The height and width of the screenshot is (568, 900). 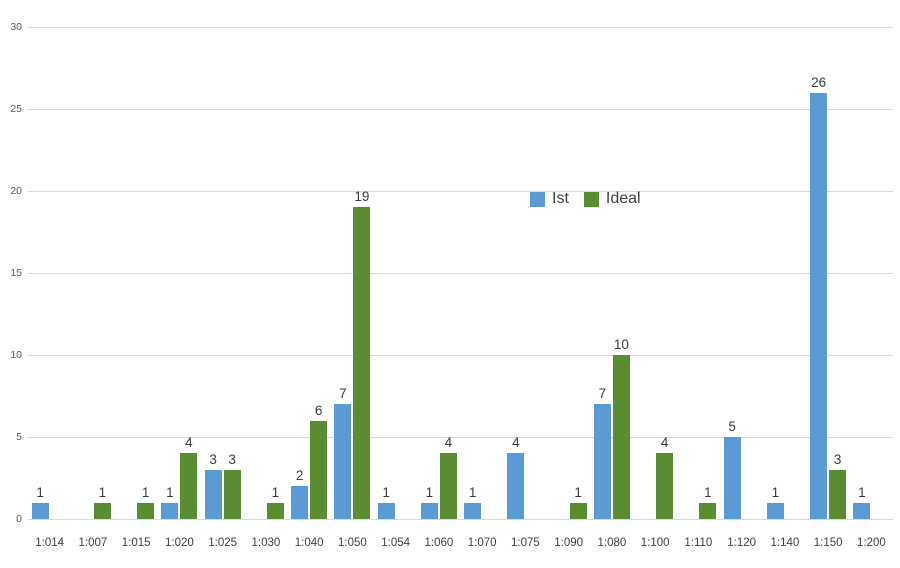 What do you see at coordinates (93, 543) in the screenshot?
I see `x-tick-label: 1:007` at bounding box center [93, 543].